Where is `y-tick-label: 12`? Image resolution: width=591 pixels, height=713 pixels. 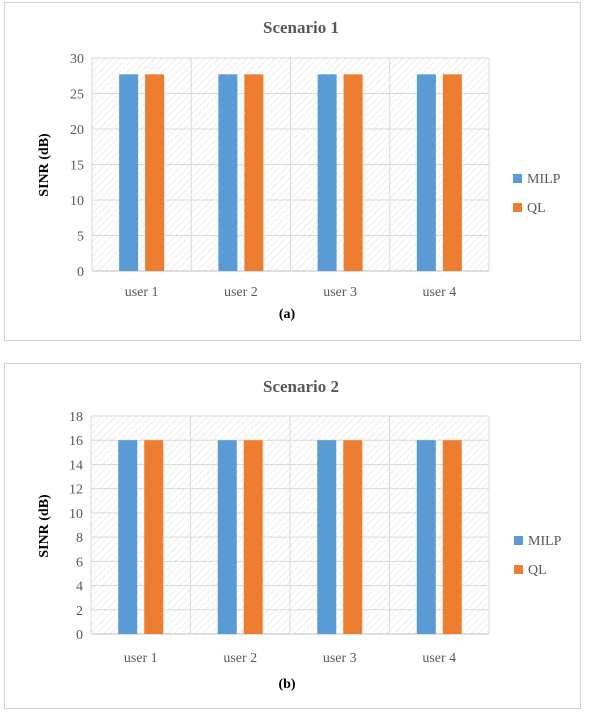 y-tick-label: 12 is located at coordinates (76, 490).